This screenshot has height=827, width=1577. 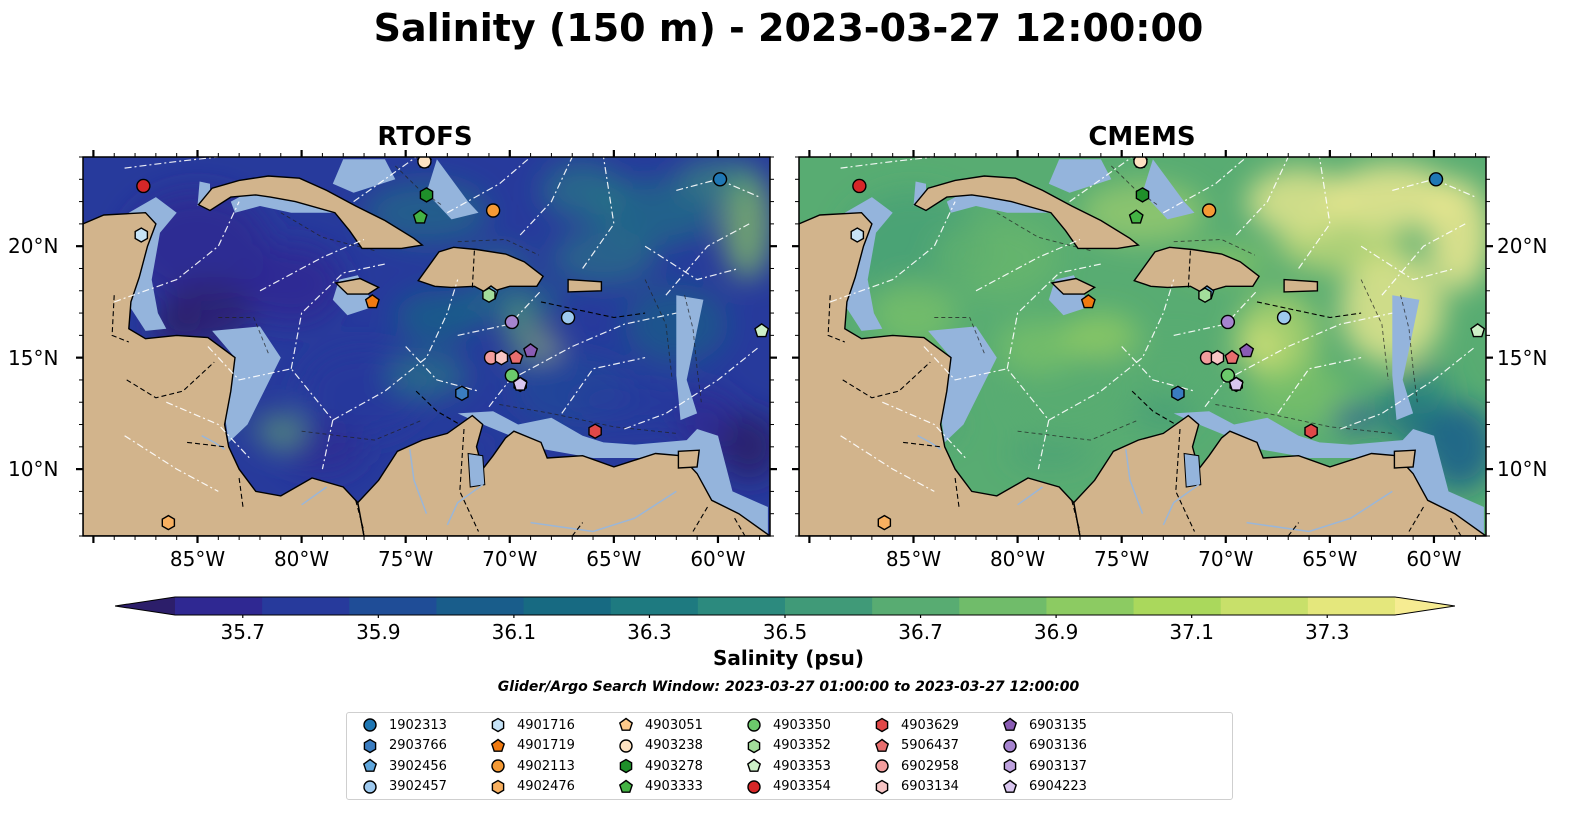 What do you see at coordinates (514, 632) in the screenshot?
I see `colorbar-tick-label: 36.1` at bounding box center [514, 632].